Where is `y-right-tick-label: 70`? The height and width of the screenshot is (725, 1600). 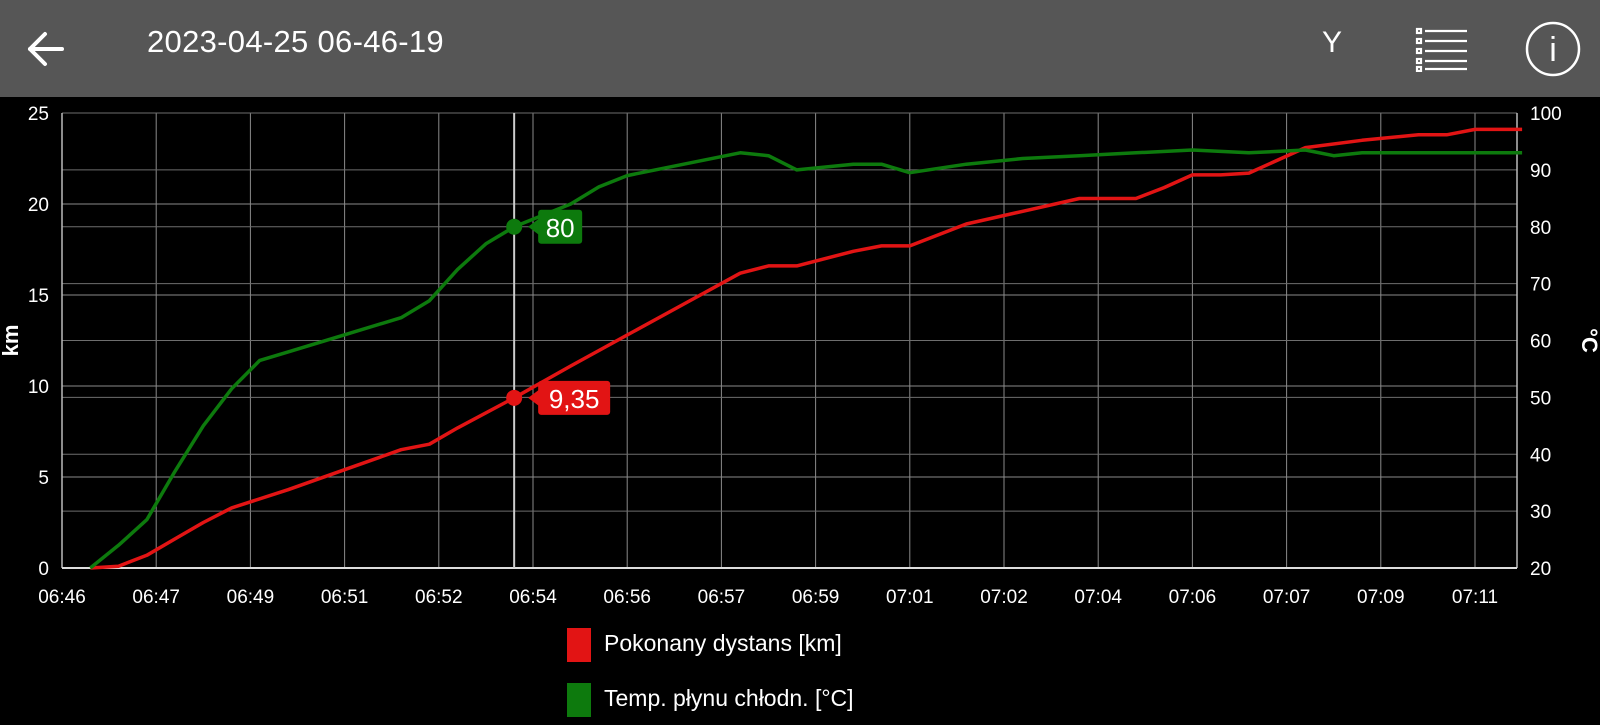 y-right-tick-label: 70 is located at coordinates (1540, 285).